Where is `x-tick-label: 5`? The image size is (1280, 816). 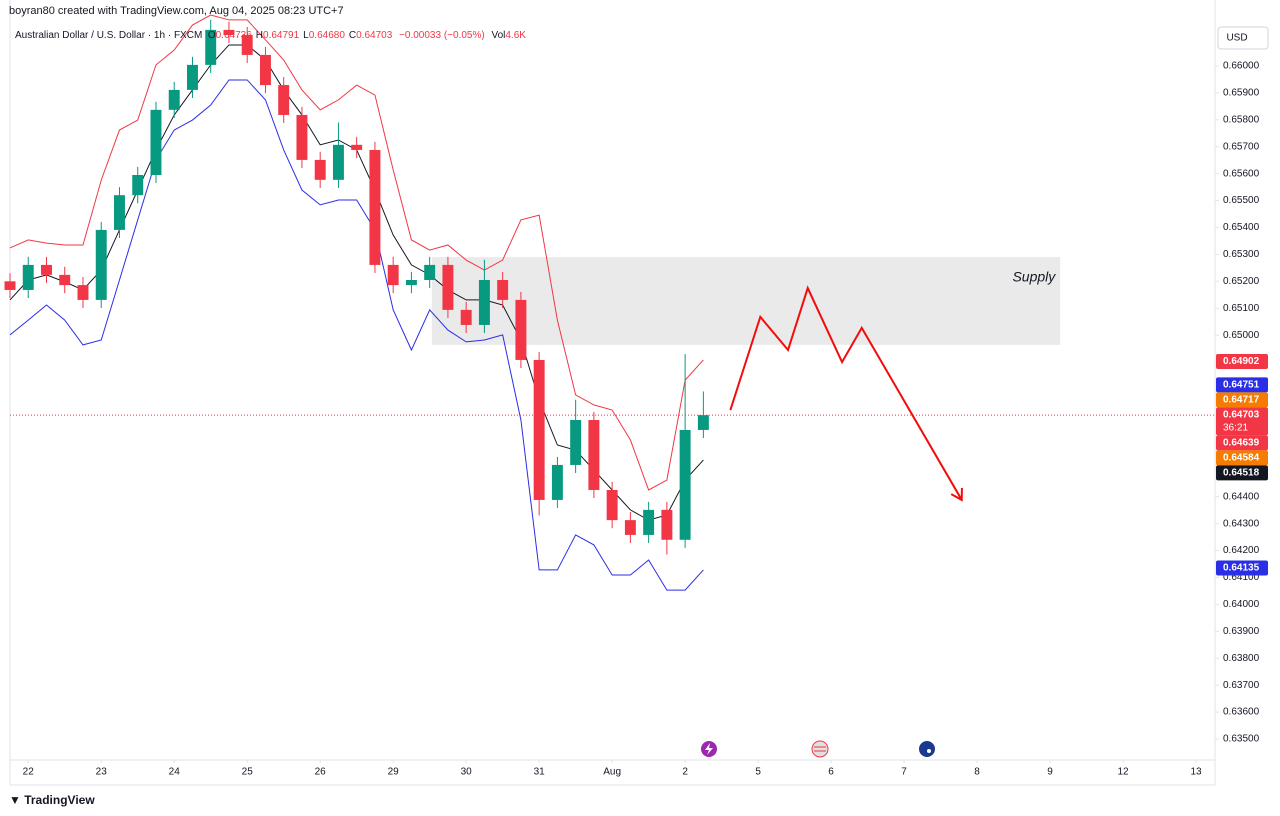 x-tick-label: 5 is located at coordinates (758, 772).